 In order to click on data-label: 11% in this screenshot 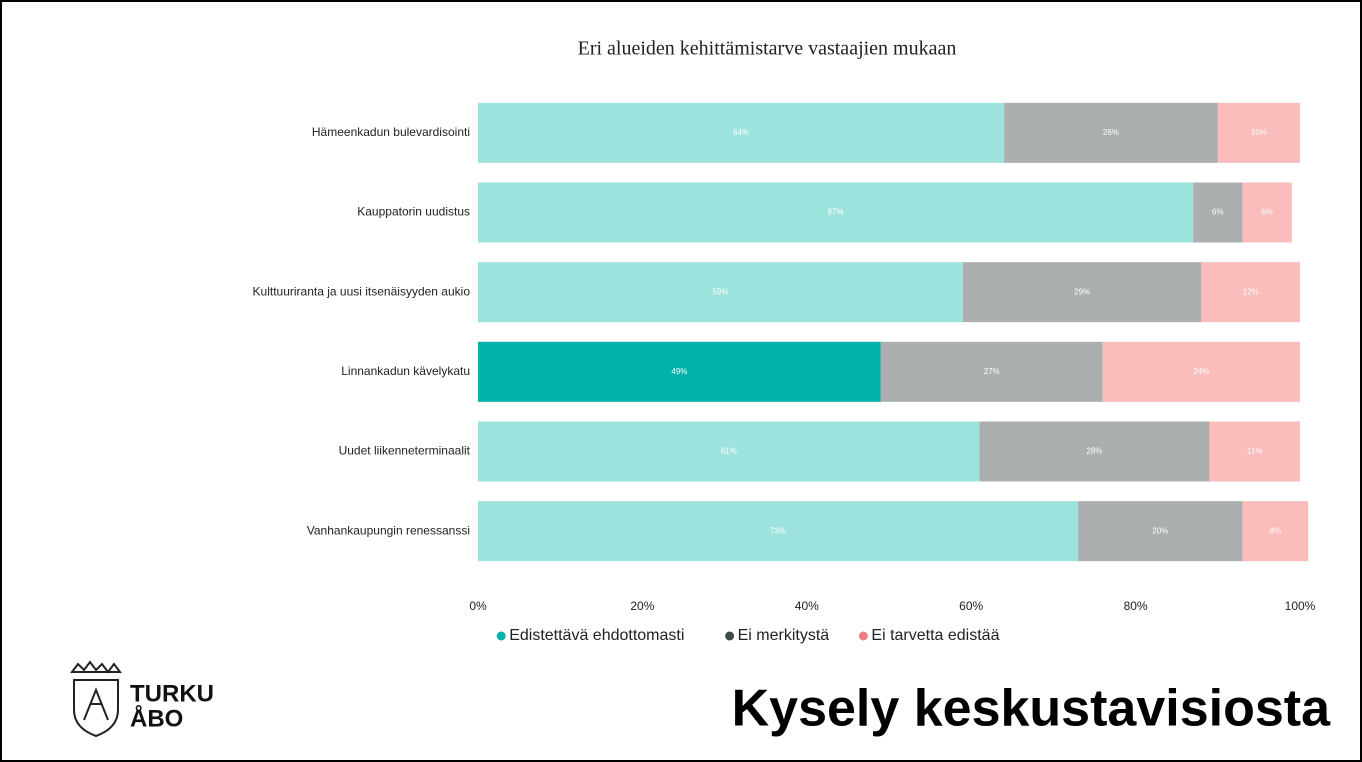, I will do `click(1254, 451)`.